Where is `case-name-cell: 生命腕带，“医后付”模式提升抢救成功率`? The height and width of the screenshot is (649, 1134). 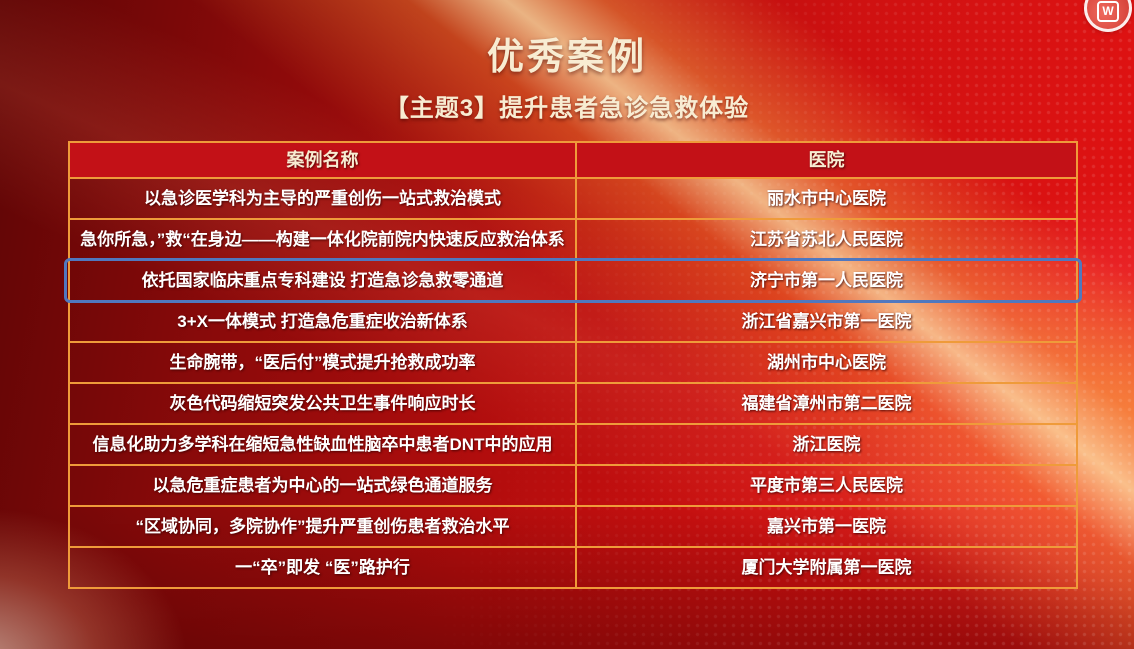
case-name-cell: 生命腕带，“医后付”模式提升抢救成功率 is located at coordinates (323, 362).